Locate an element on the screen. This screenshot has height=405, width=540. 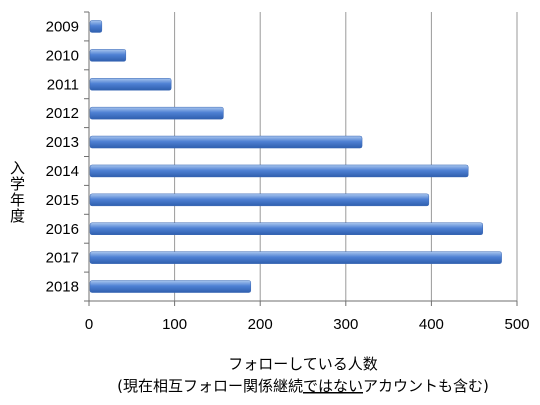
x-tick-label-200: 200 is located at coordinates (260, 324).